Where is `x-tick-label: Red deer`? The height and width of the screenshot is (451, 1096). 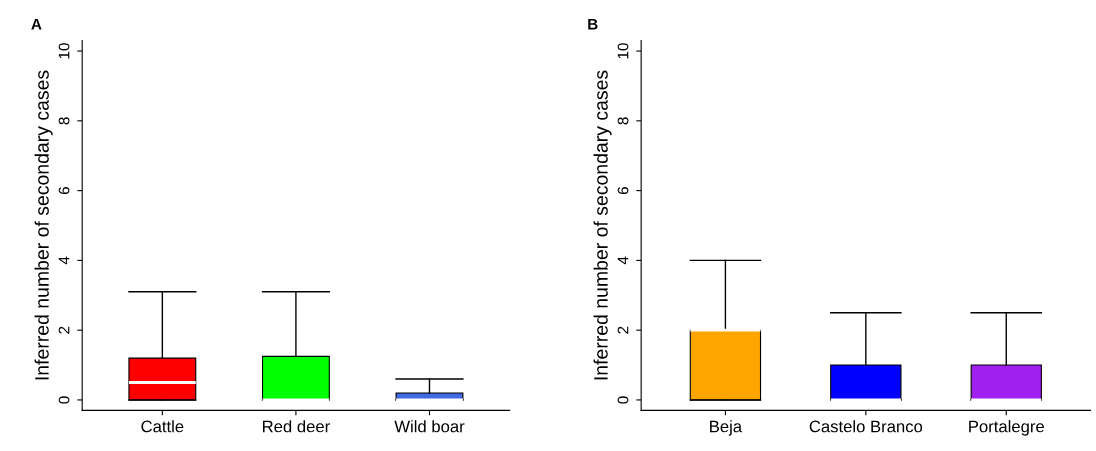
x-tick-label: Red deer is located at coordinates (296, 426).